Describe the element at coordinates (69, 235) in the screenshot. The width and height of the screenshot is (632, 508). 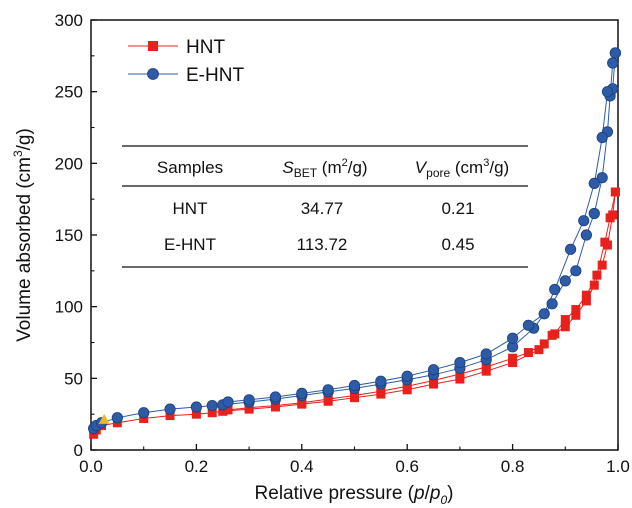
I see `y-tick-label: 150` at that location.